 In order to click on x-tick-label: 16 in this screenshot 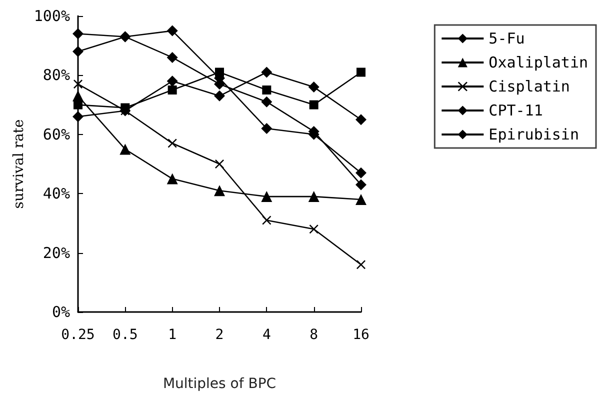, I will do `click(361, 335)`.